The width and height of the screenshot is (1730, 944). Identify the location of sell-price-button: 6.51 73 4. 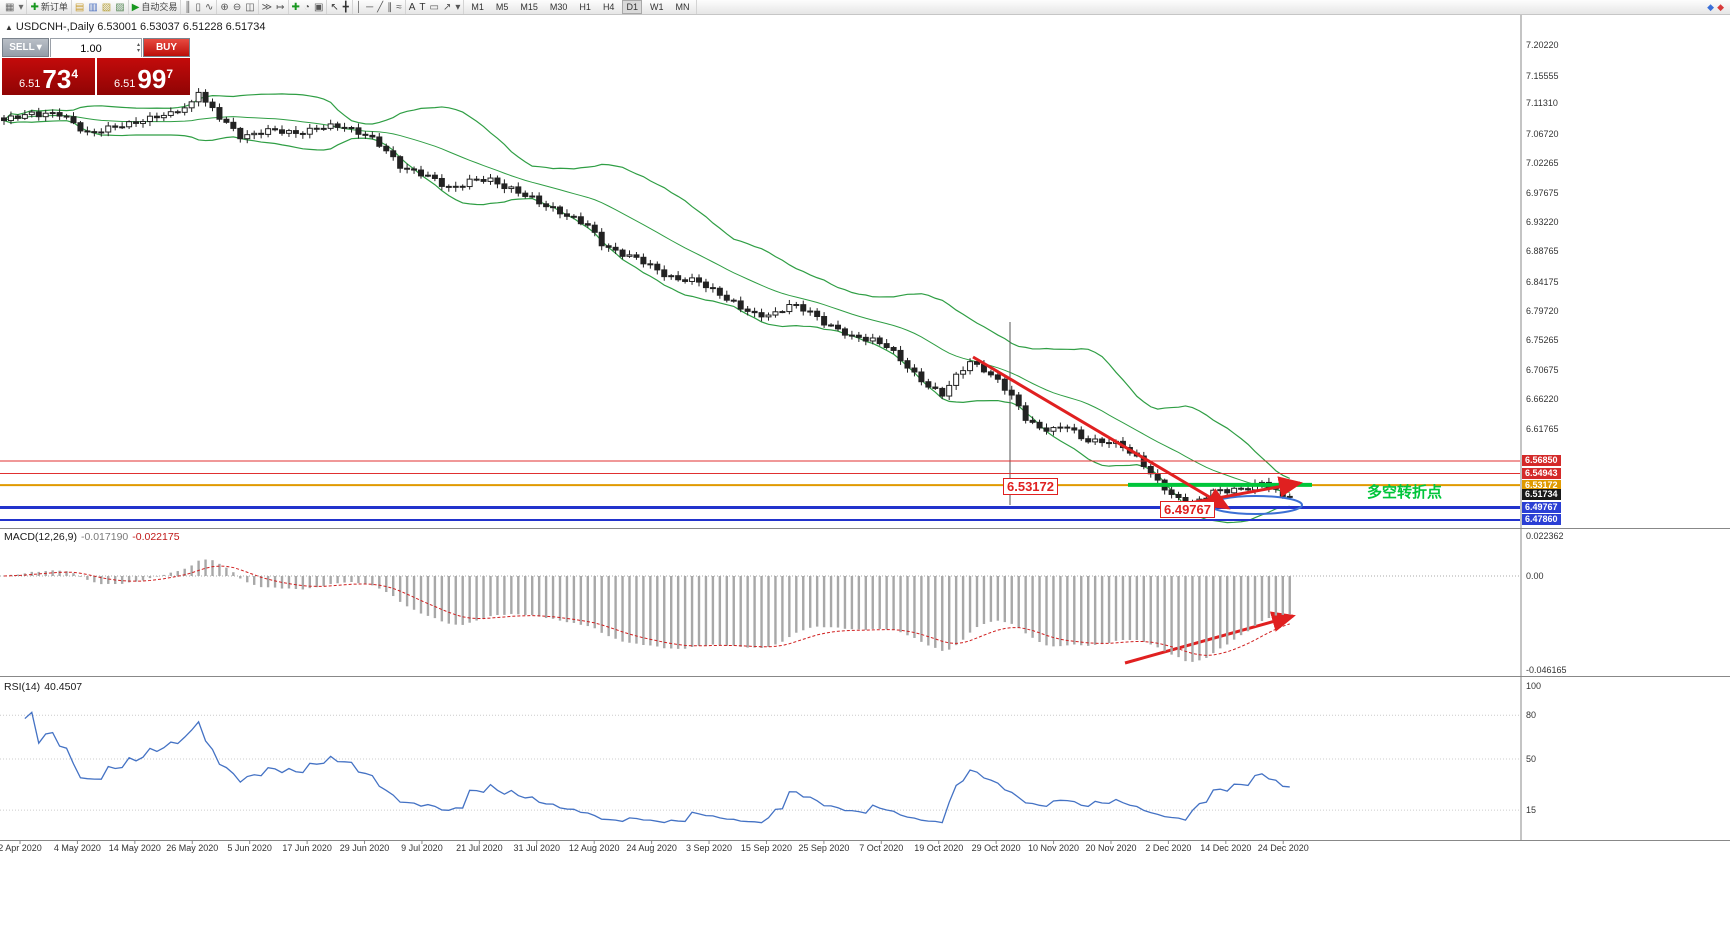
(48, 76).